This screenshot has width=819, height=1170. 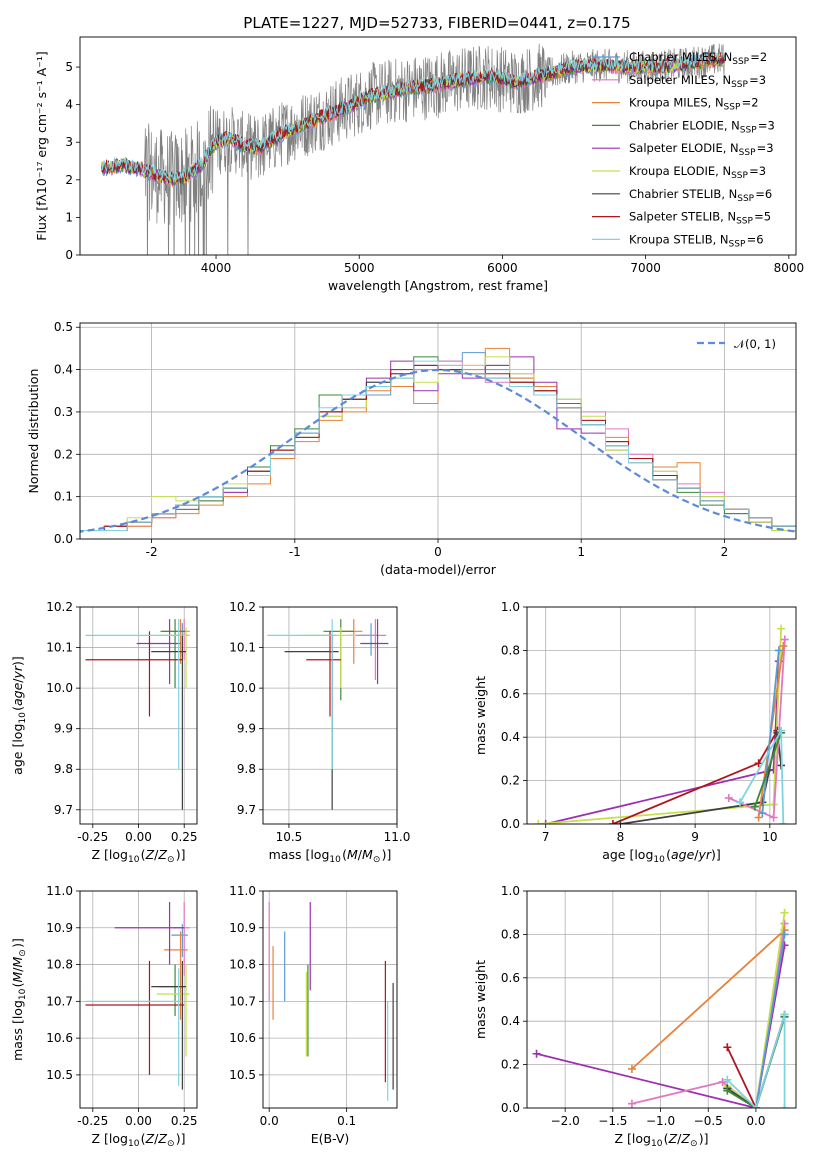 I want to click on mass_vs_Z-xtick-label: -0.25, so click(x=92, y=1121).